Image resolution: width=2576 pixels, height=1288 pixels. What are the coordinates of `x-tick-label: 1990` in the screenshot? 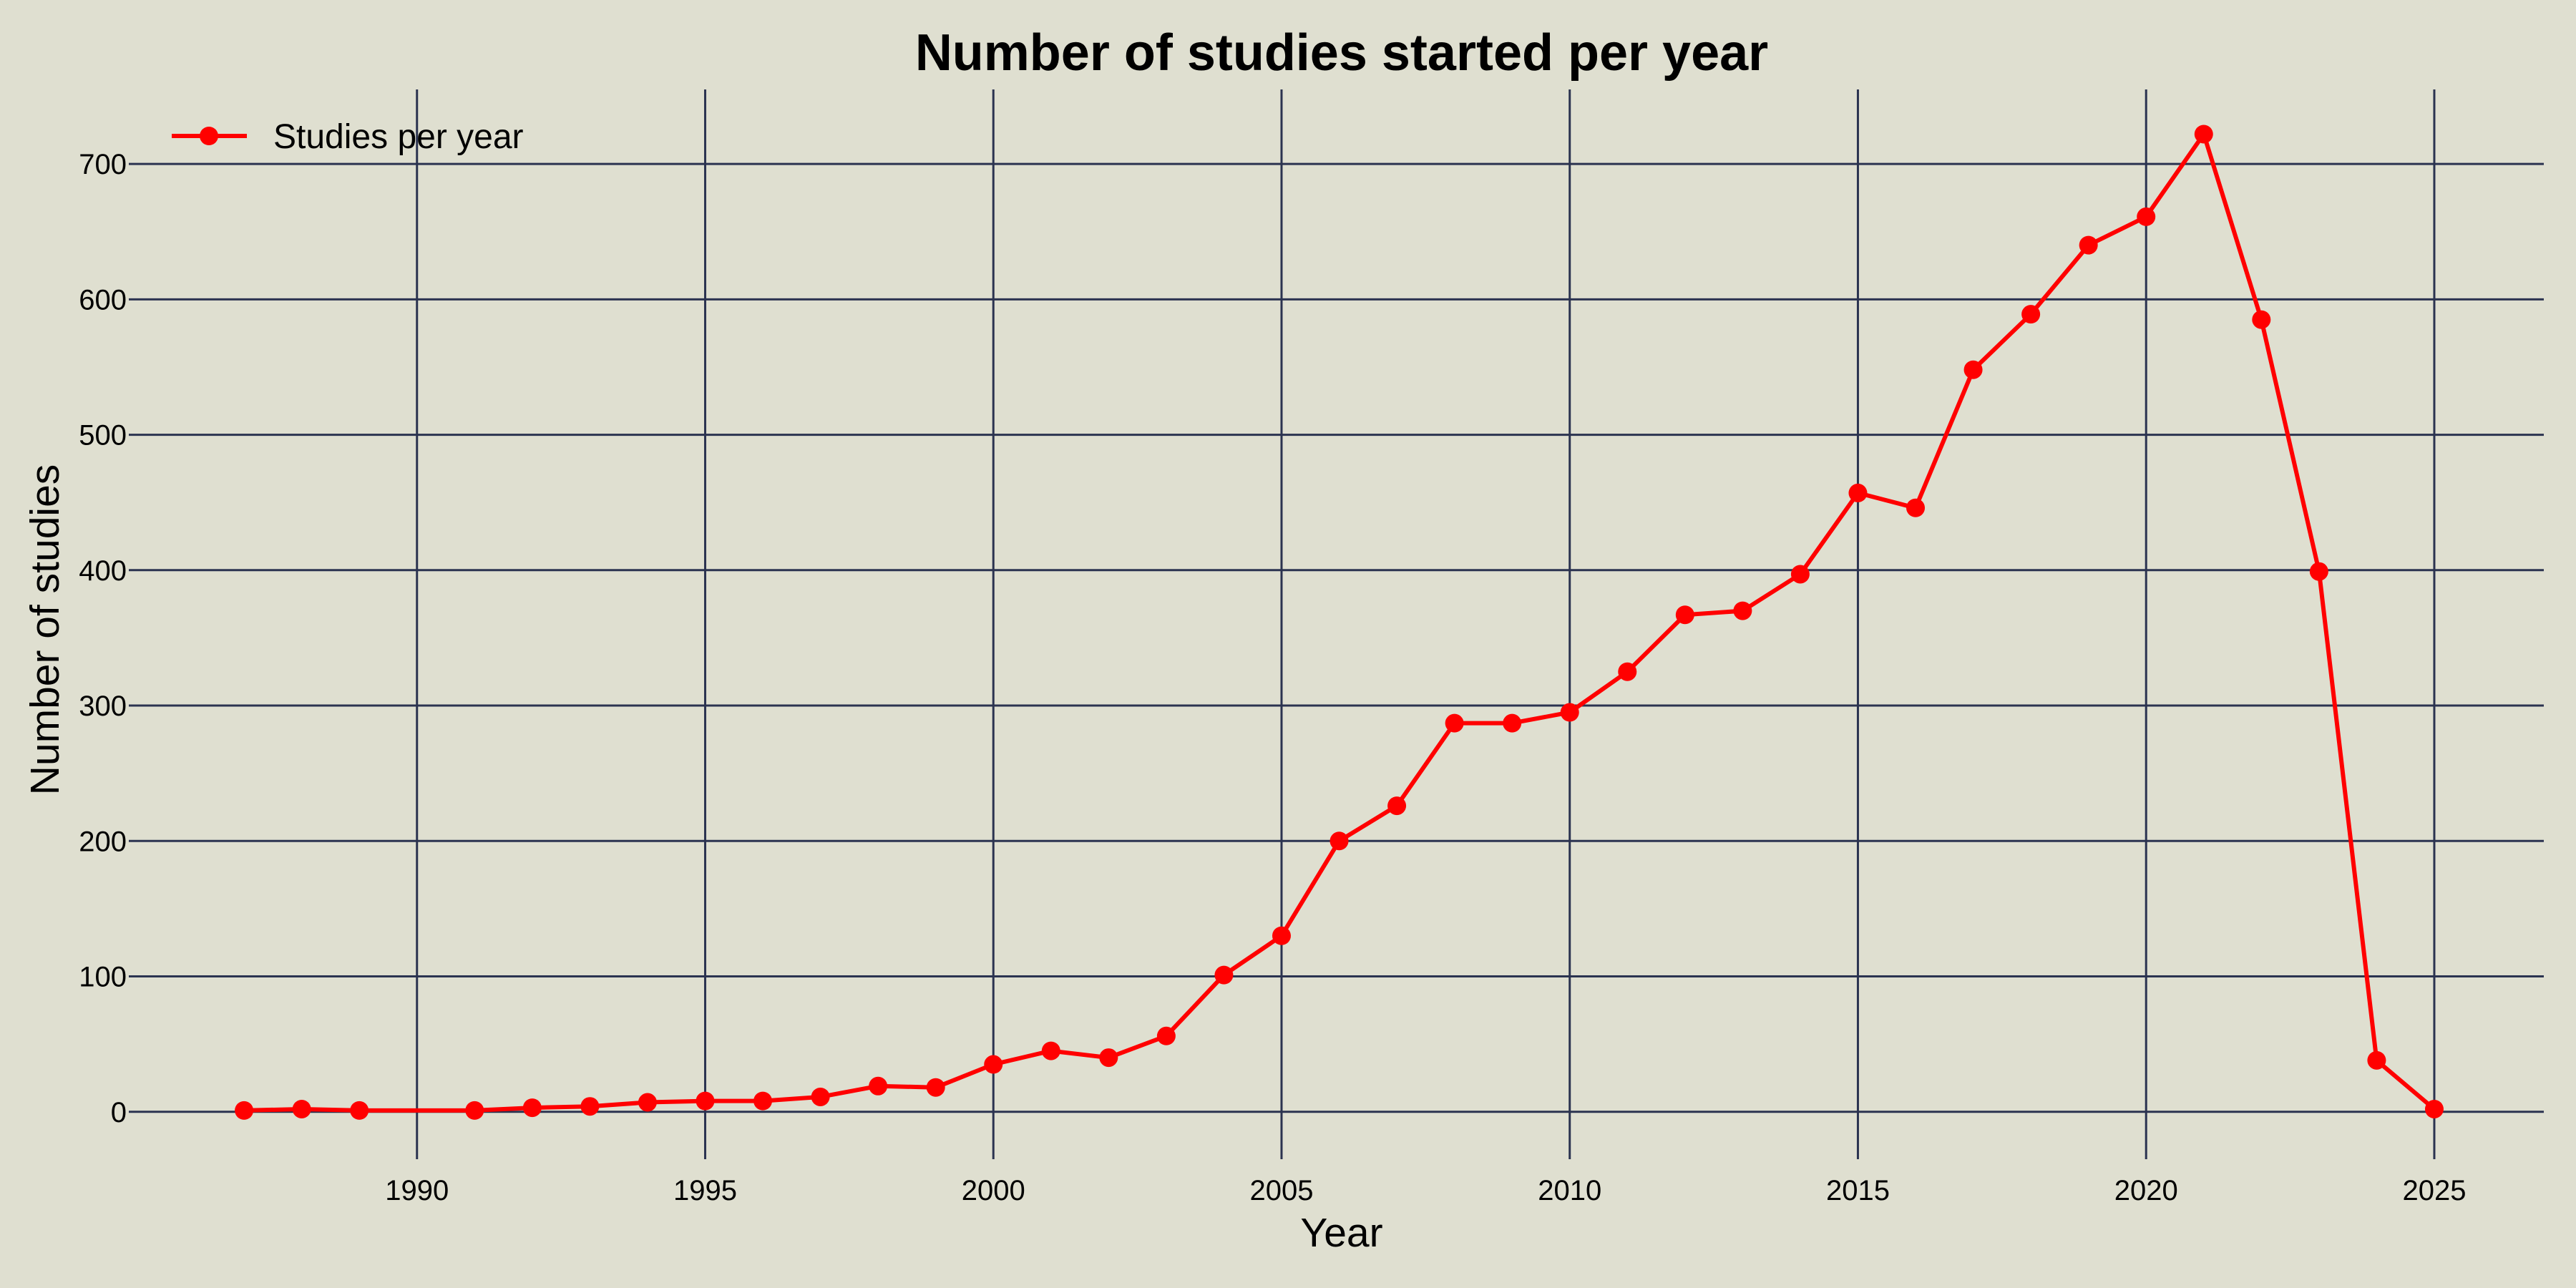 It's located at (417, 1190).